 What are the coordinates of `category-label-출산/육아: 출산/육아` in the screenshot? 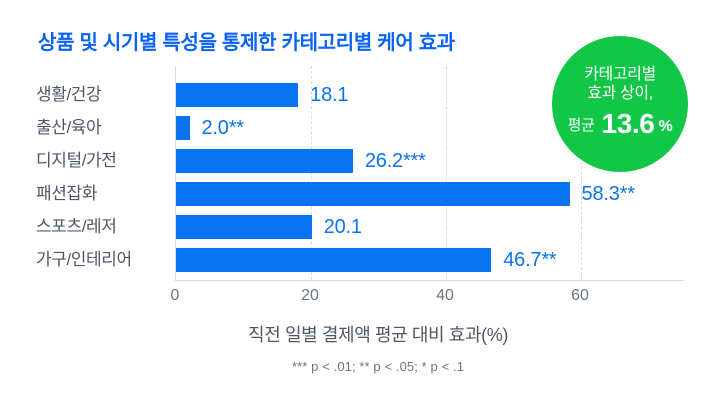 It's located at (69, 127).